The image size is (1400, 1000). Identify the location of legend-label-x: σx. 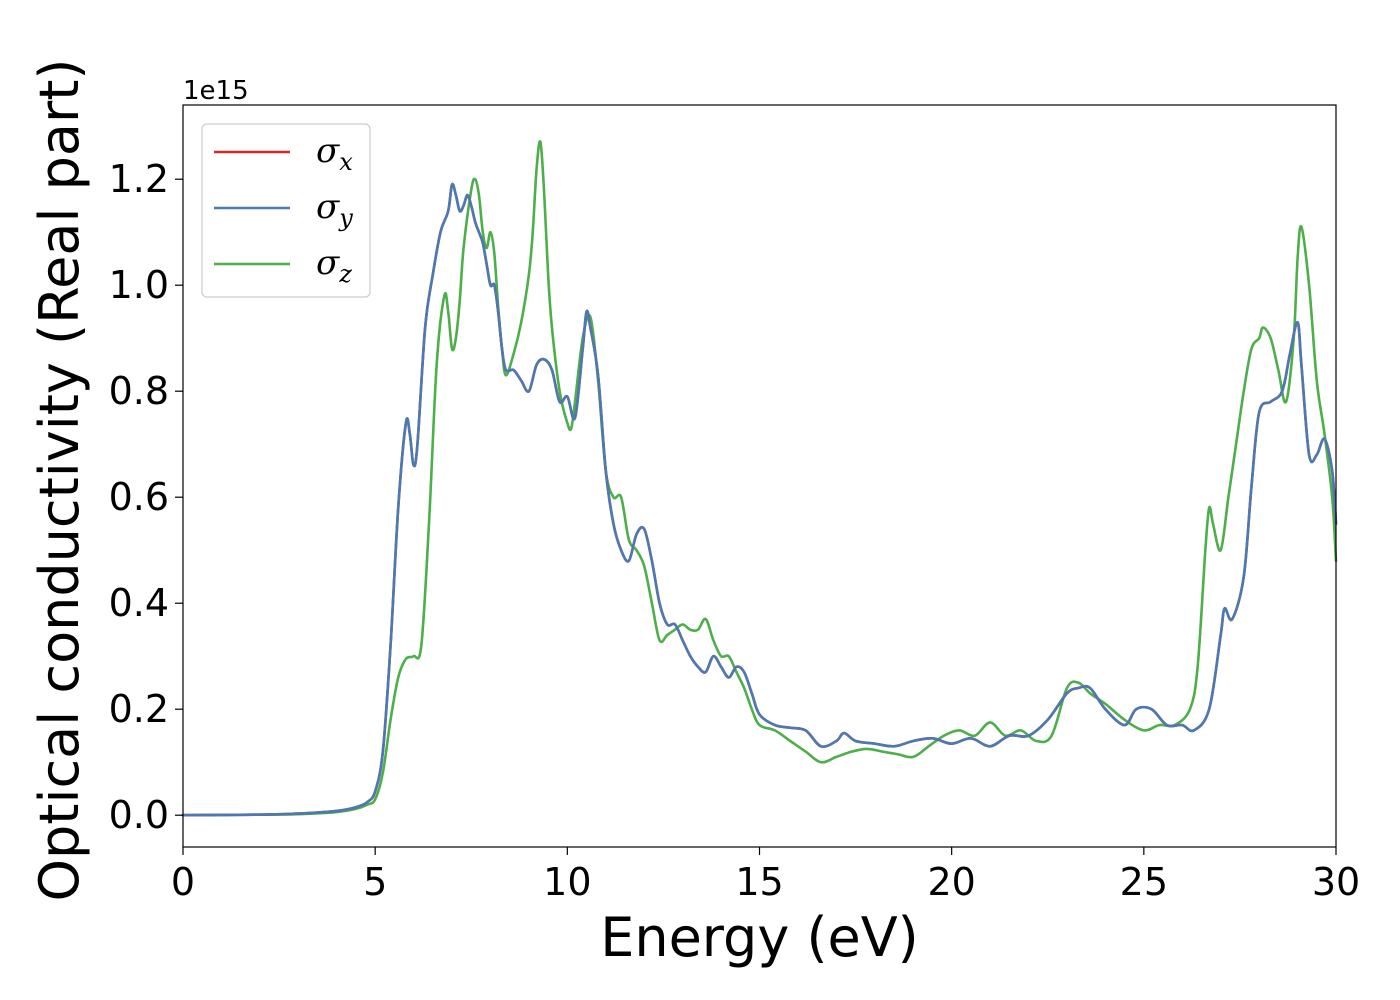
(334, 153).